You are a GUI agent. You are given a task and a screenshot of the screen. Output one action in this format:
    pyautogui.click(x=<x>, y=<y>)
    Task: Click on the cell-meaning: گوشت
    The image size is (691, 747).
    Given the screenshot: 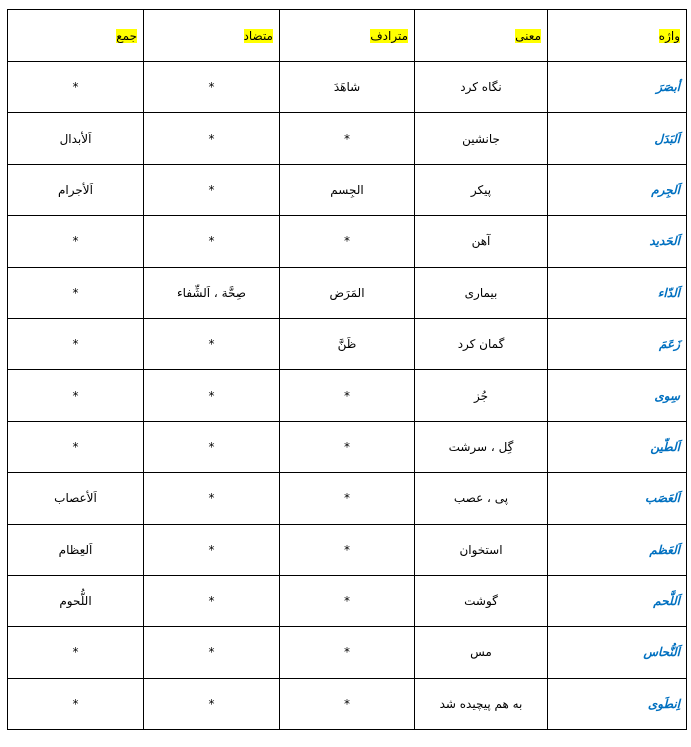 What is the action you would take?
    pyautogui.click(x=481, y=601)
    